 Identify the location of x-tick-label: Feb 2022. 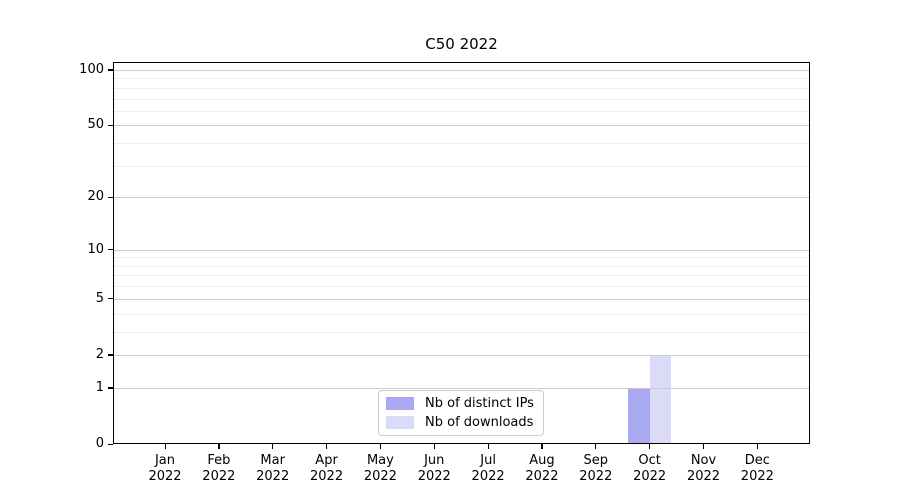
(219, 469).